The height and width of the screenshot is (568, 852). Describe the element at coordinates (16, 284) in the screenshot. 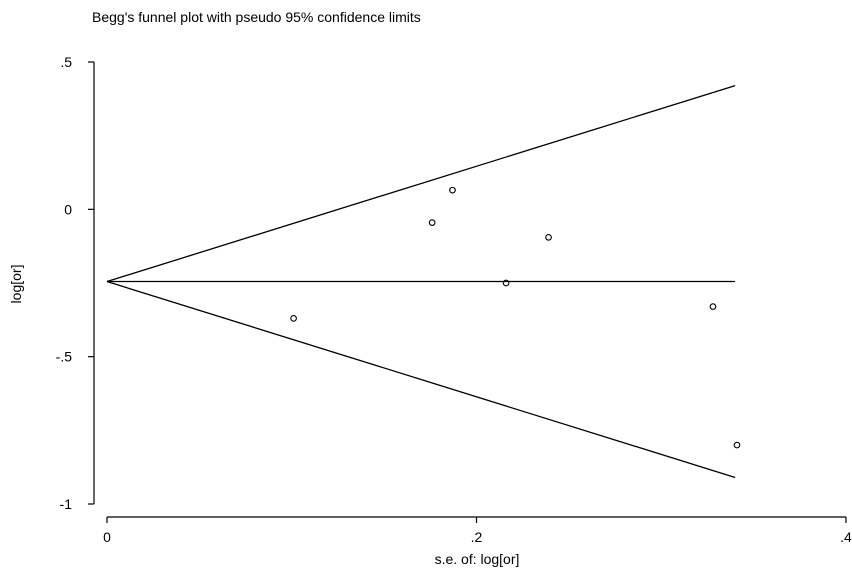

I see `y-axis-label: log[or]` at that location.